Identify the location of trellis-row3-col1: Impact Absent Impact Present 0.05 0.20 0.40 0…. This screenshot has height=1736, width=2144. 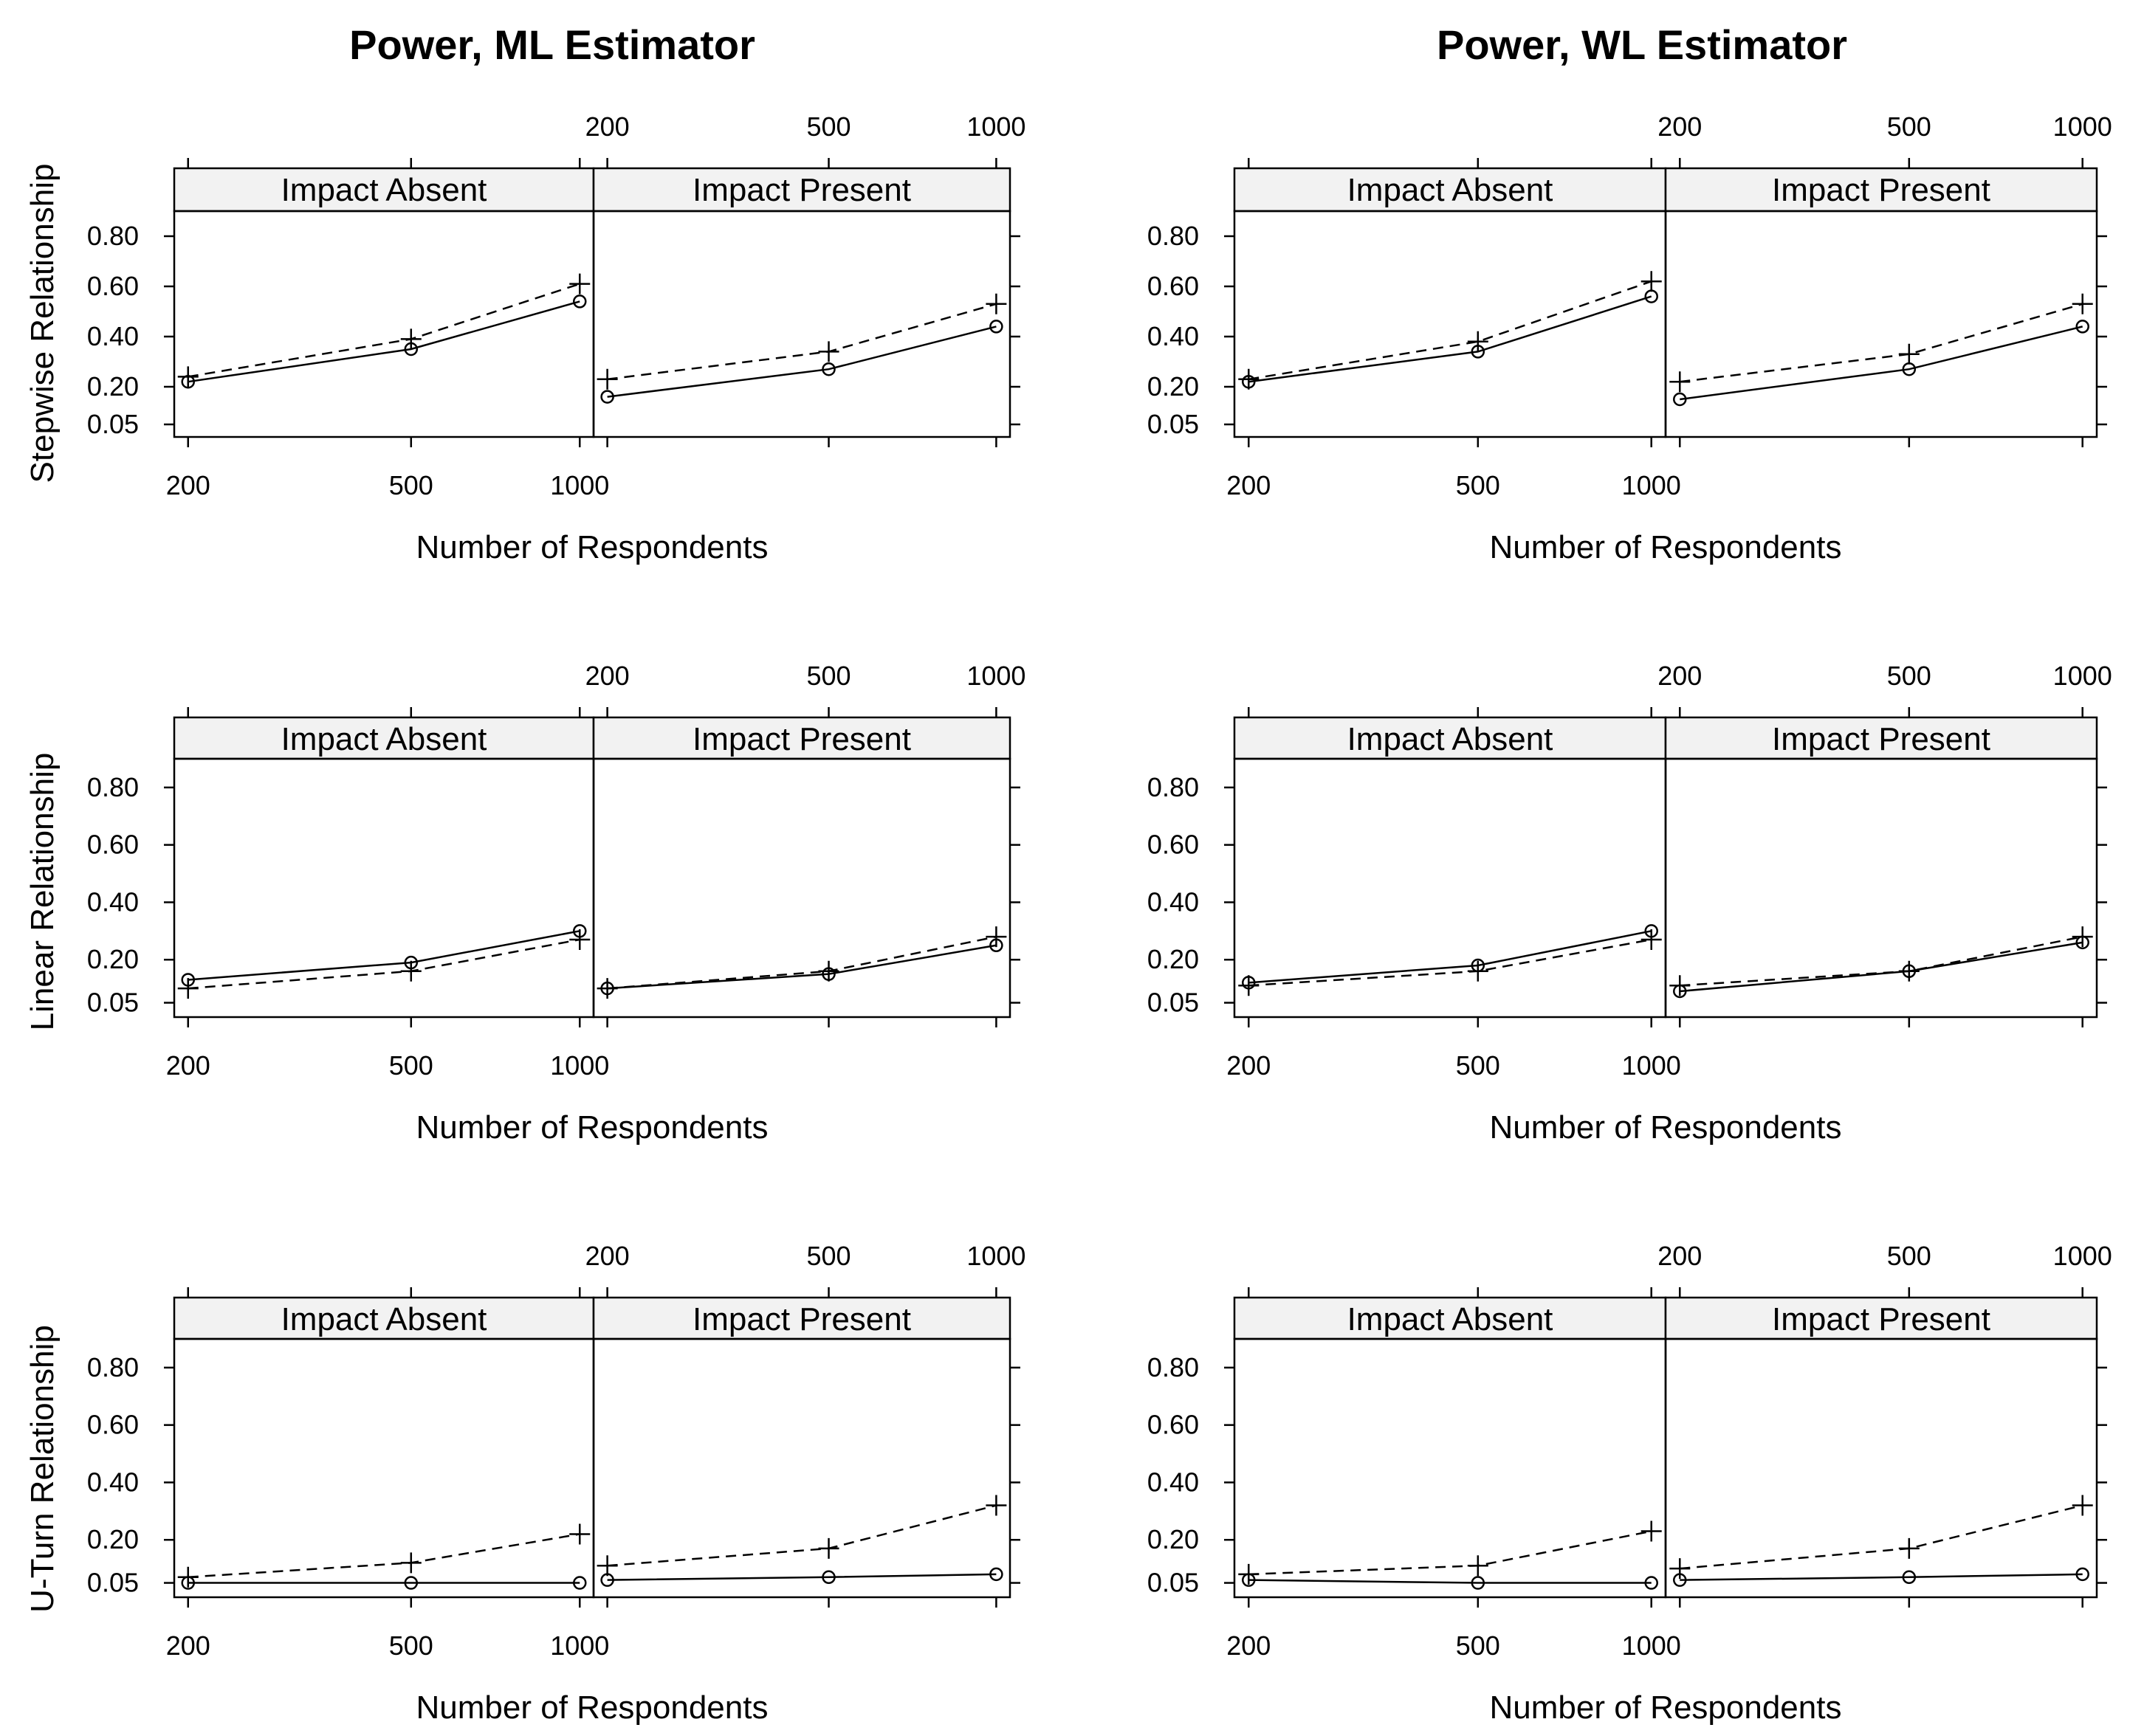
(556, 1483).